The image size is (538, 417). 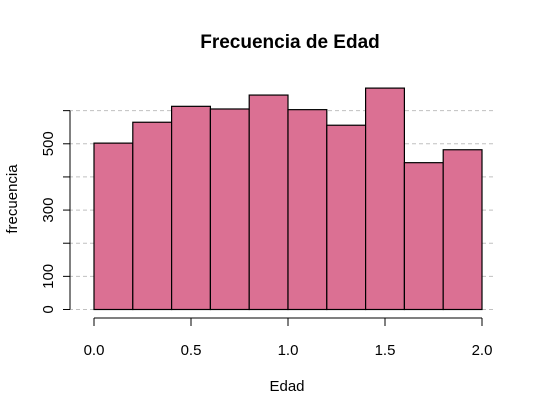 I want to click on y-axis: 0 100 300 500, so click(x=55, y=212).